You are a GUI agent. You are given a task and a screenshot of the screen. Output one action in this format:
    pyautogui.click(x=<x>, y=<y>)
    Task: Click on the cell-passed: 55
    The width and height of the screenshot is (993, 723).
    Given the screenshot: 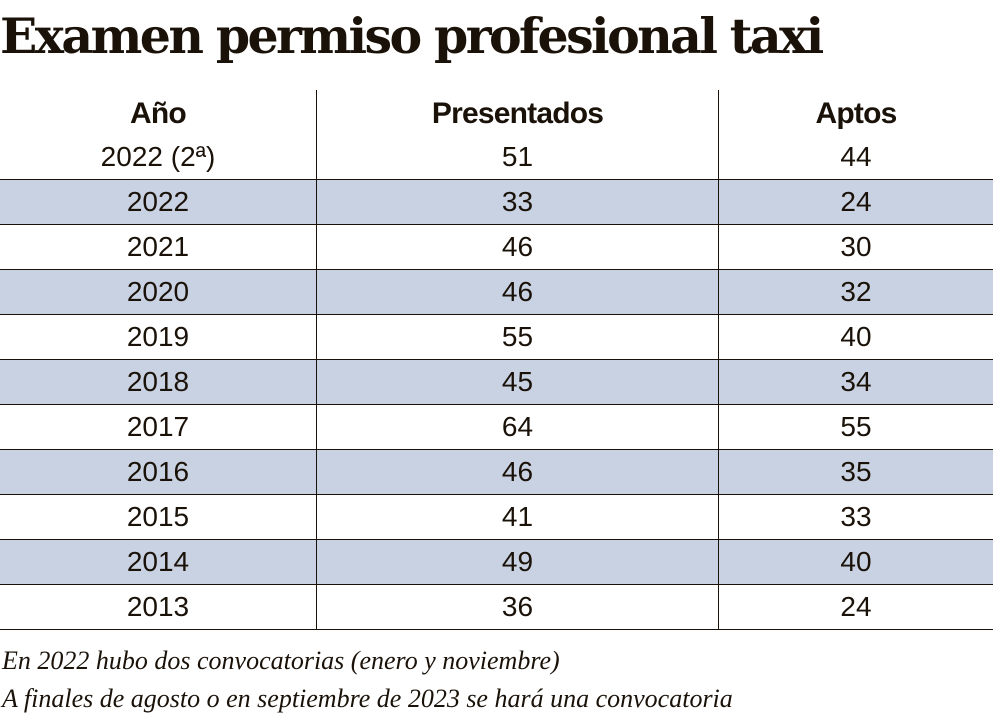 What is the action you would take?
    pyautogui.click(x=855, y=427)
    